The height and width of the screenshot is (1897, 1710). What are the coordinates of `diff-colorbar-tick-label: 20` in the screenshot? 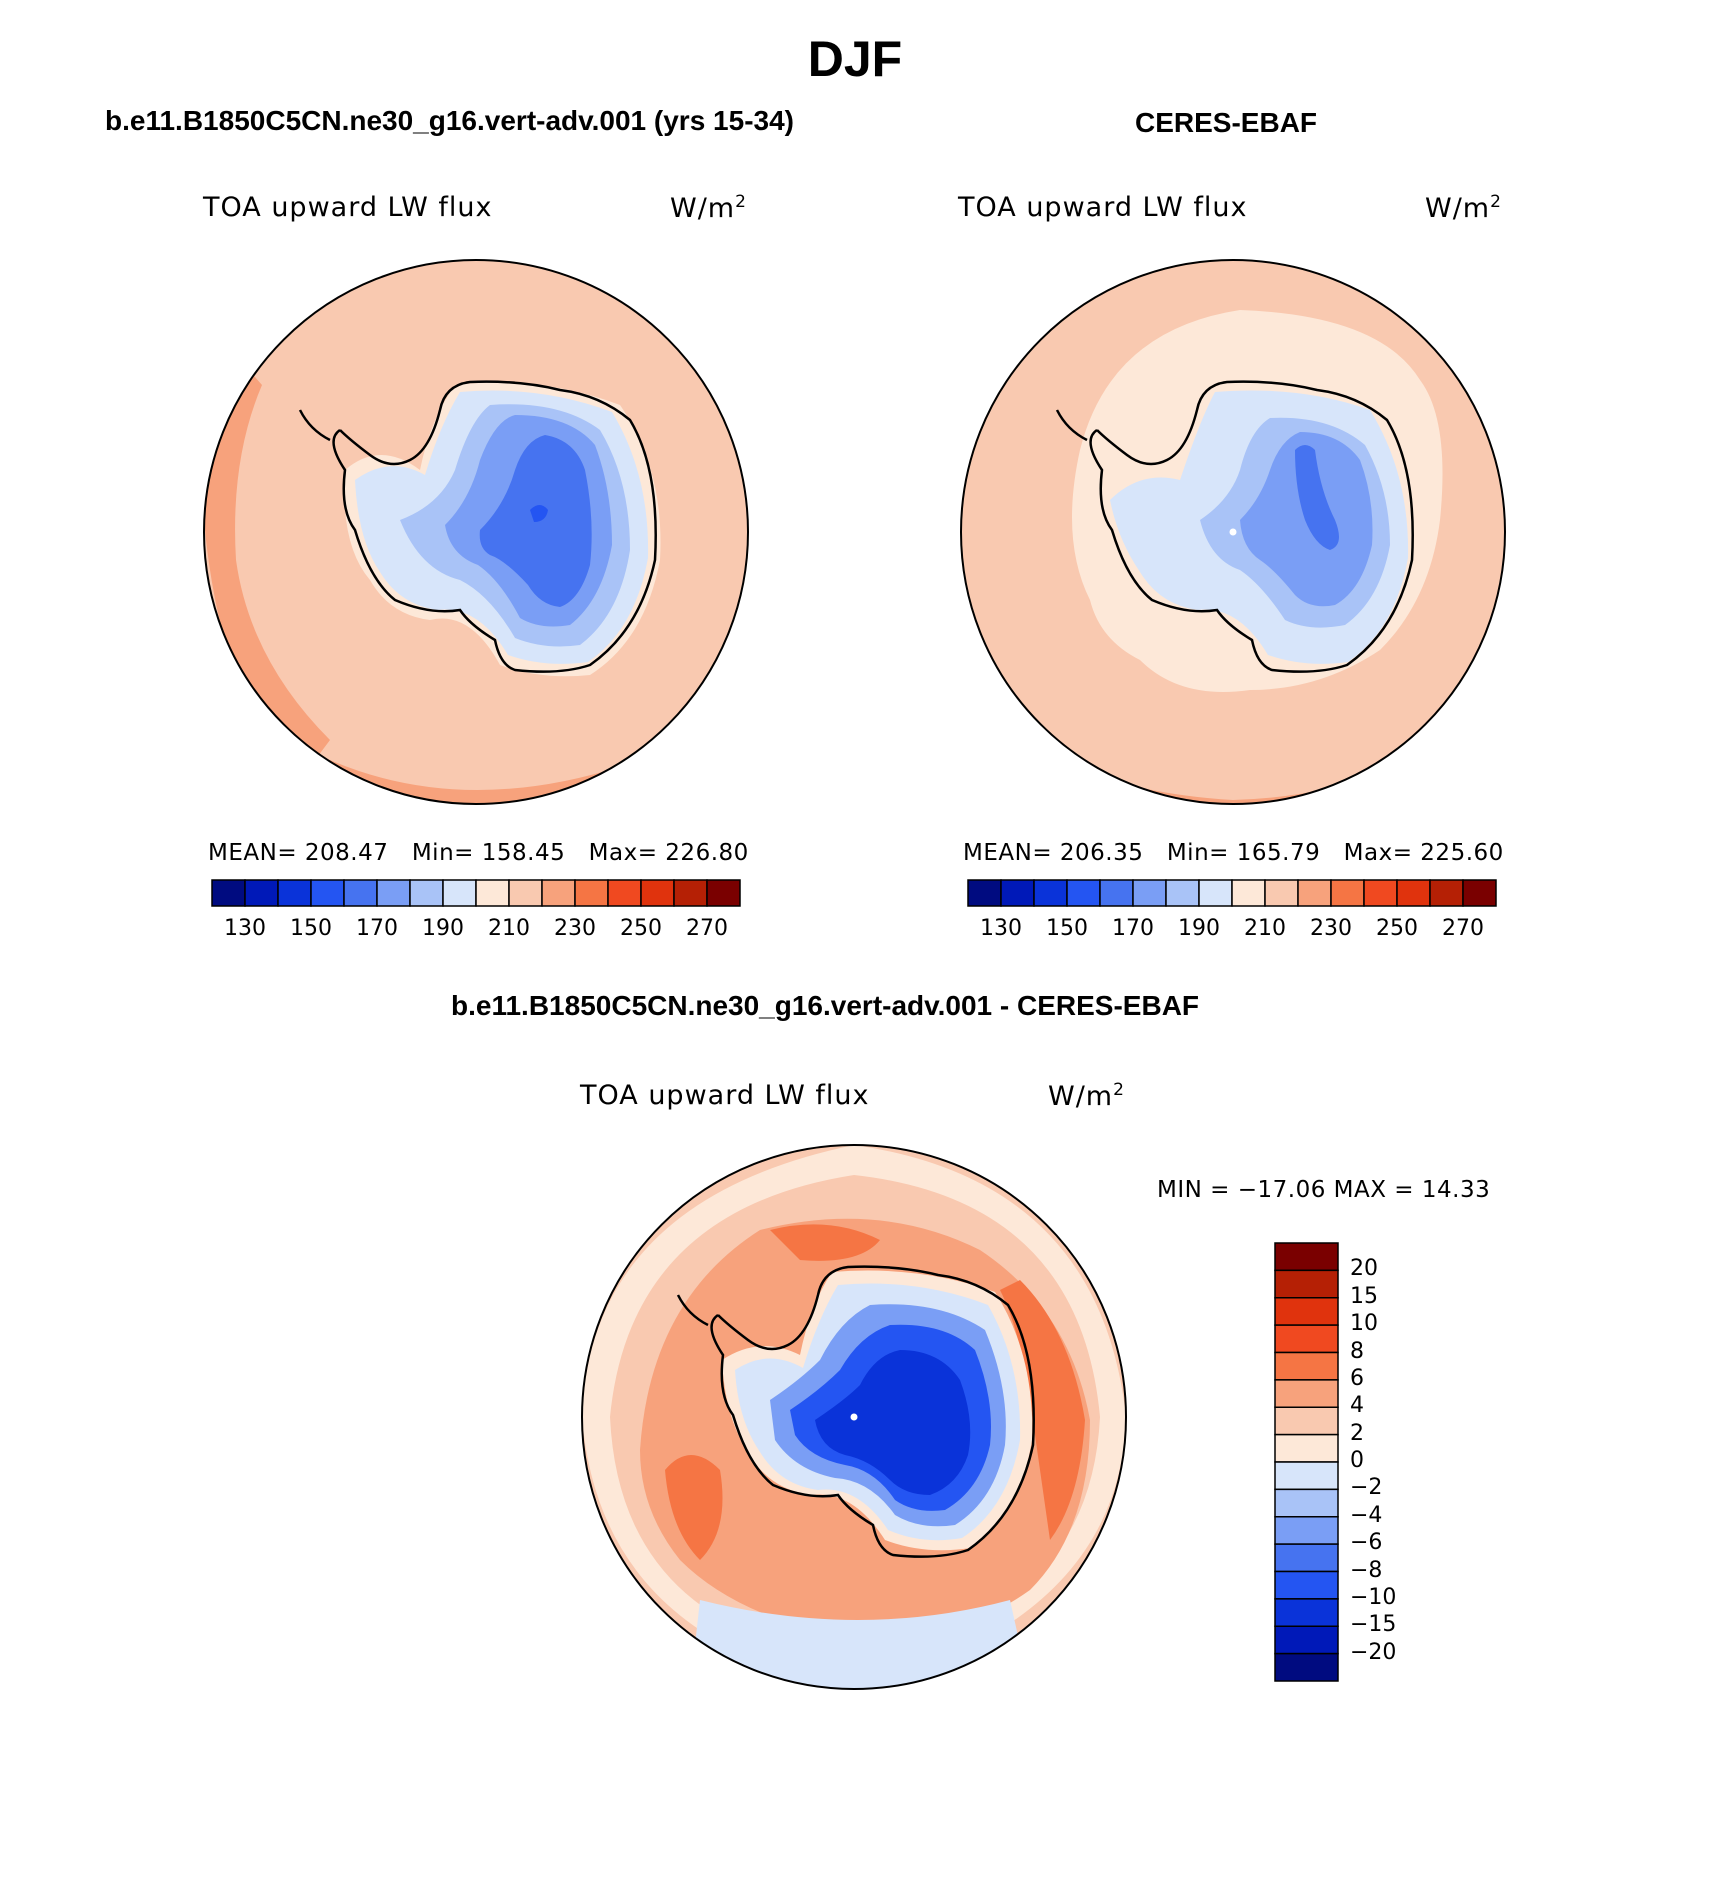 It's located at (1364, 1269).